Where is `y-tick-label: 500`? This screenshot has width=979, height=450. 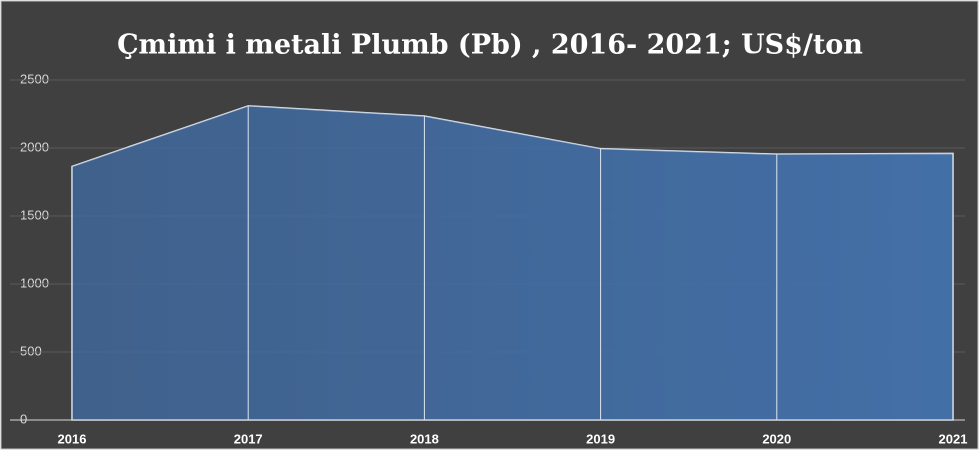 y-tick-label: 500 is located at coordinates (31, 350).